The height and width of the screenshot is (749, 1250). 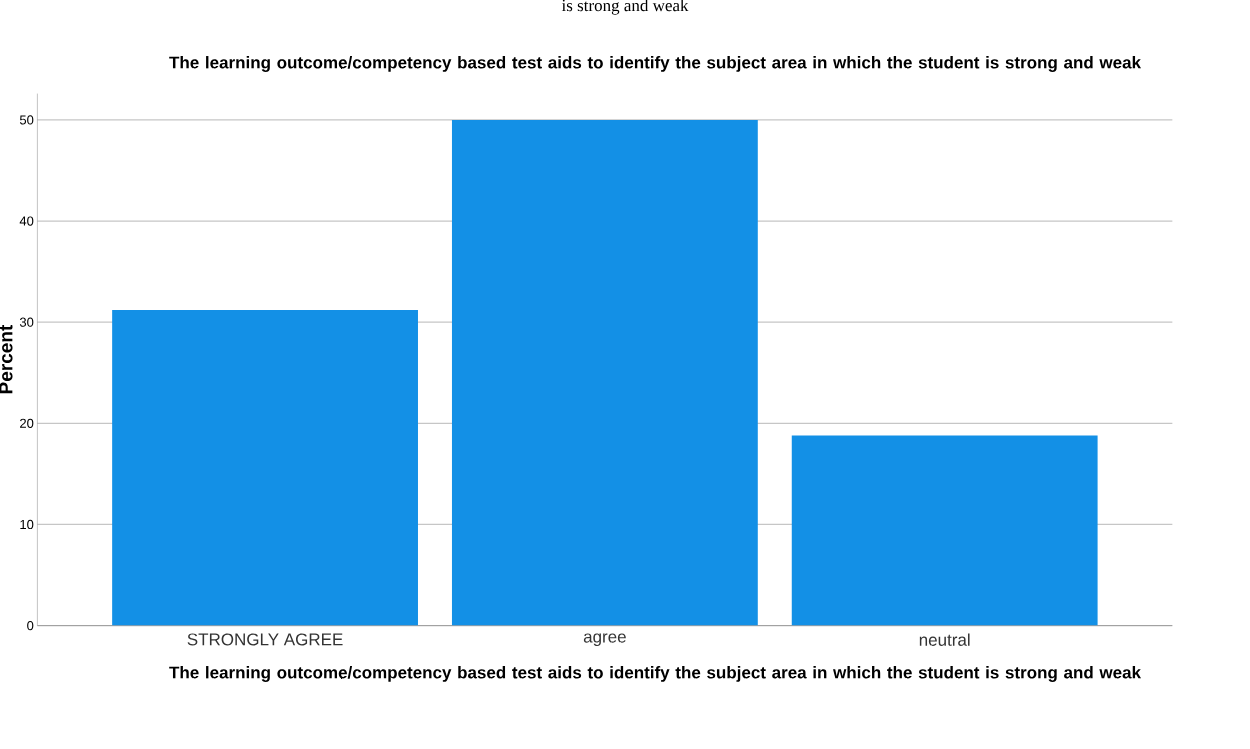 I want to click on y-tick-label: 0, so click(x=30, y=625).